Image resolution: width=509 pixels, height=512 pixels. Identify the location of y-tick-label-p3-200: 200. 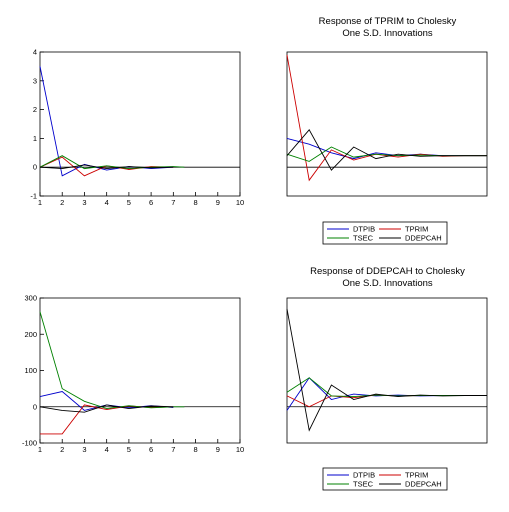
(30, 334).